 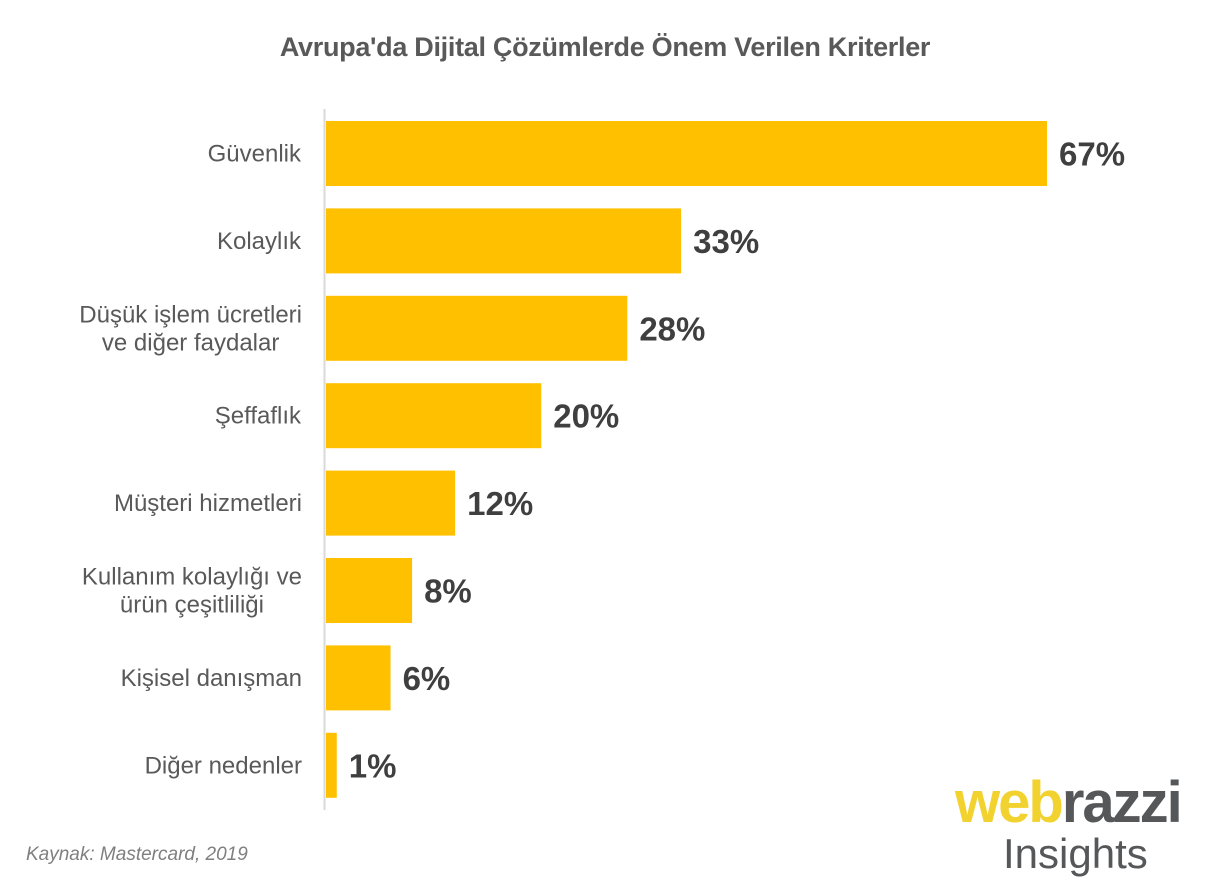 I want to click on category-label-6: Kişisel danışman, so click(x=211, y=678).